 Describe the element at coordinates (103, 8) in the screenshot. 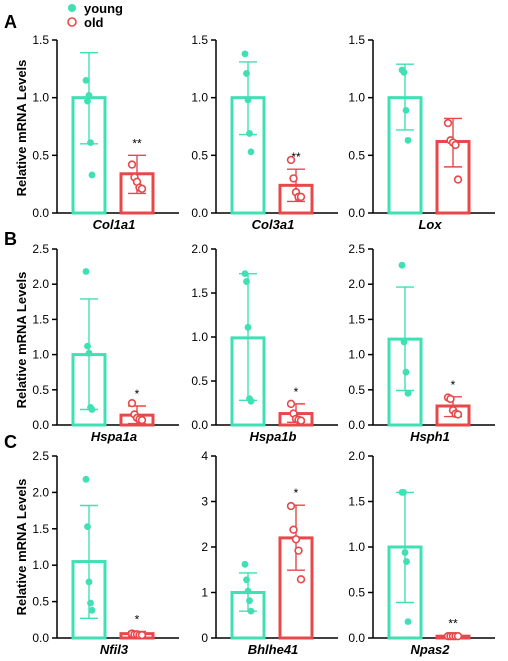

I see `legend-young-label: young` at that location.